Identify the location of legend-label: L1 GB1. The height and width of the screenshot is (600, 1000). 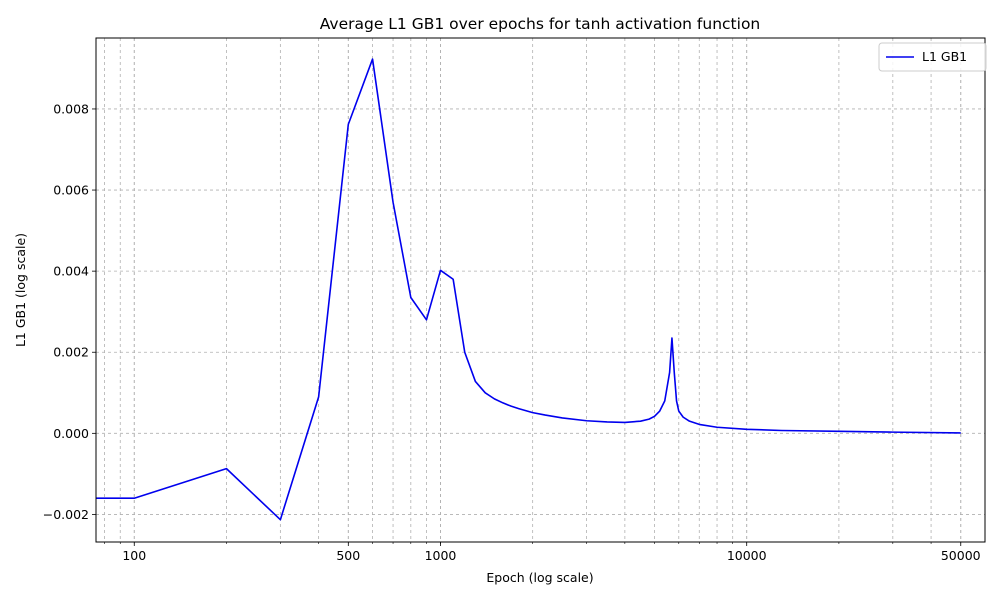
(944, 56).